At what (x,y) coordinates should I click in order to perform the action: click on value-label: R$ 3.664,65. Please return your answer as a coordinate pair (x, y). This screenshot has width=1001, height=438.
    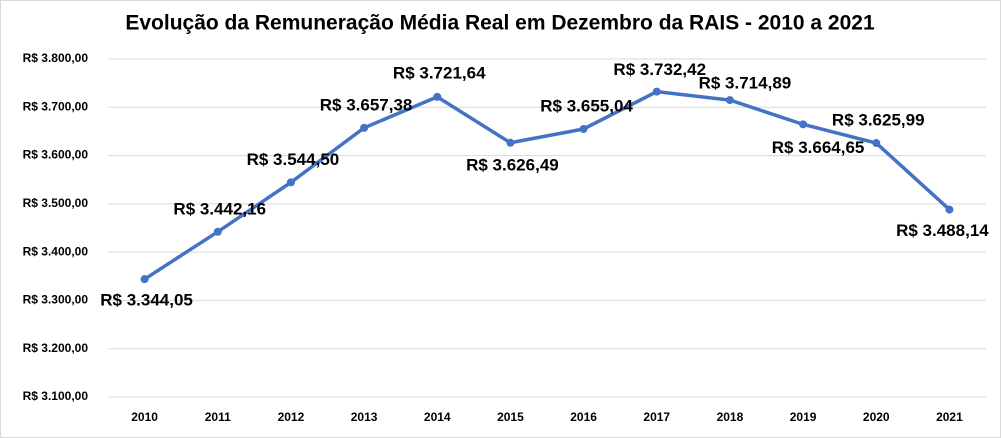
    Looking at the image, I should click on (818, 147).